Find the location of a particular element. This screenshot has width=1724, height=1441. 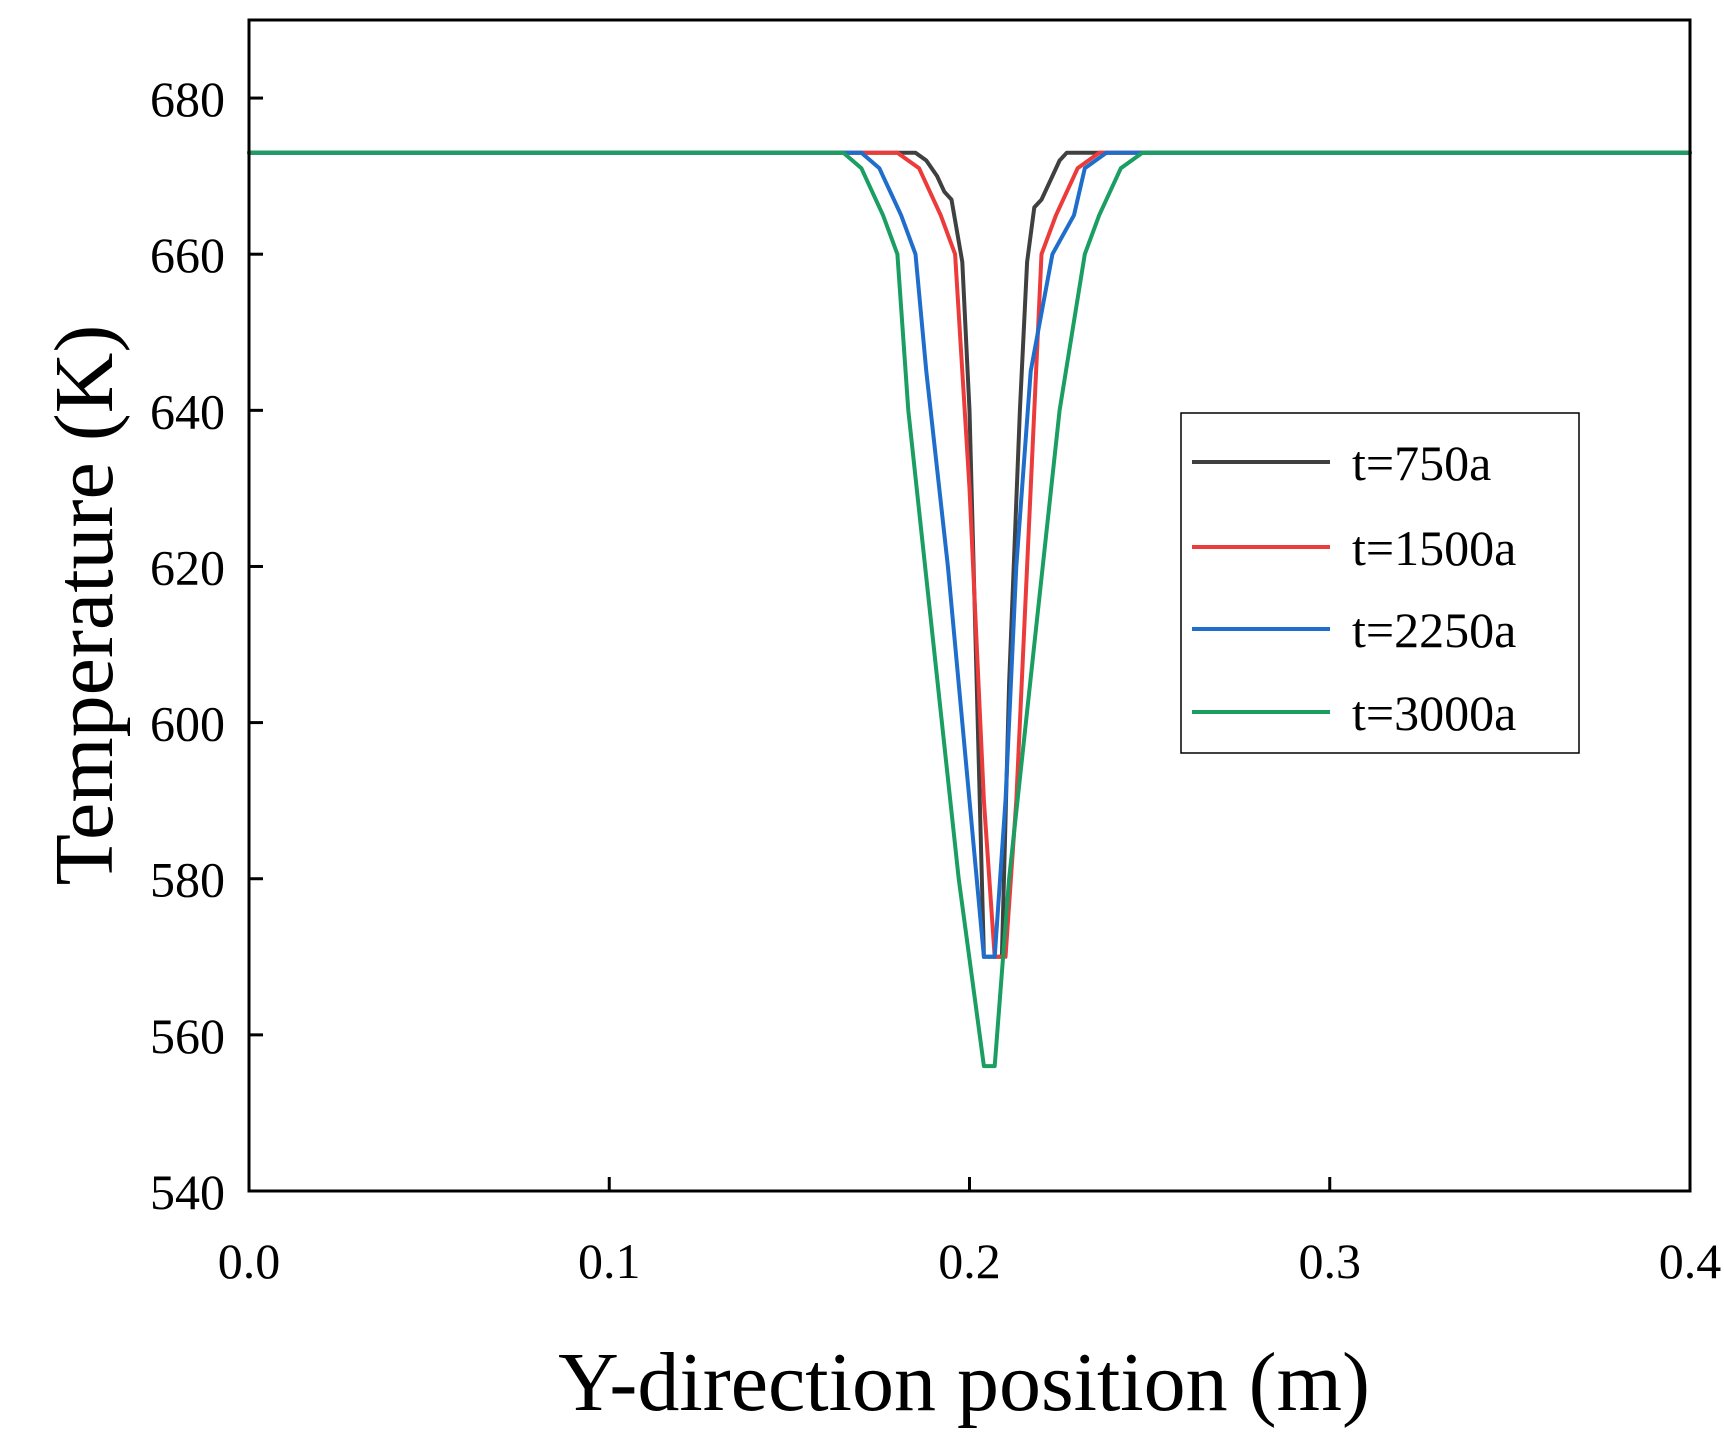

x-axis-title: Y-direction position (m) is located at coordinates (964, 1382).